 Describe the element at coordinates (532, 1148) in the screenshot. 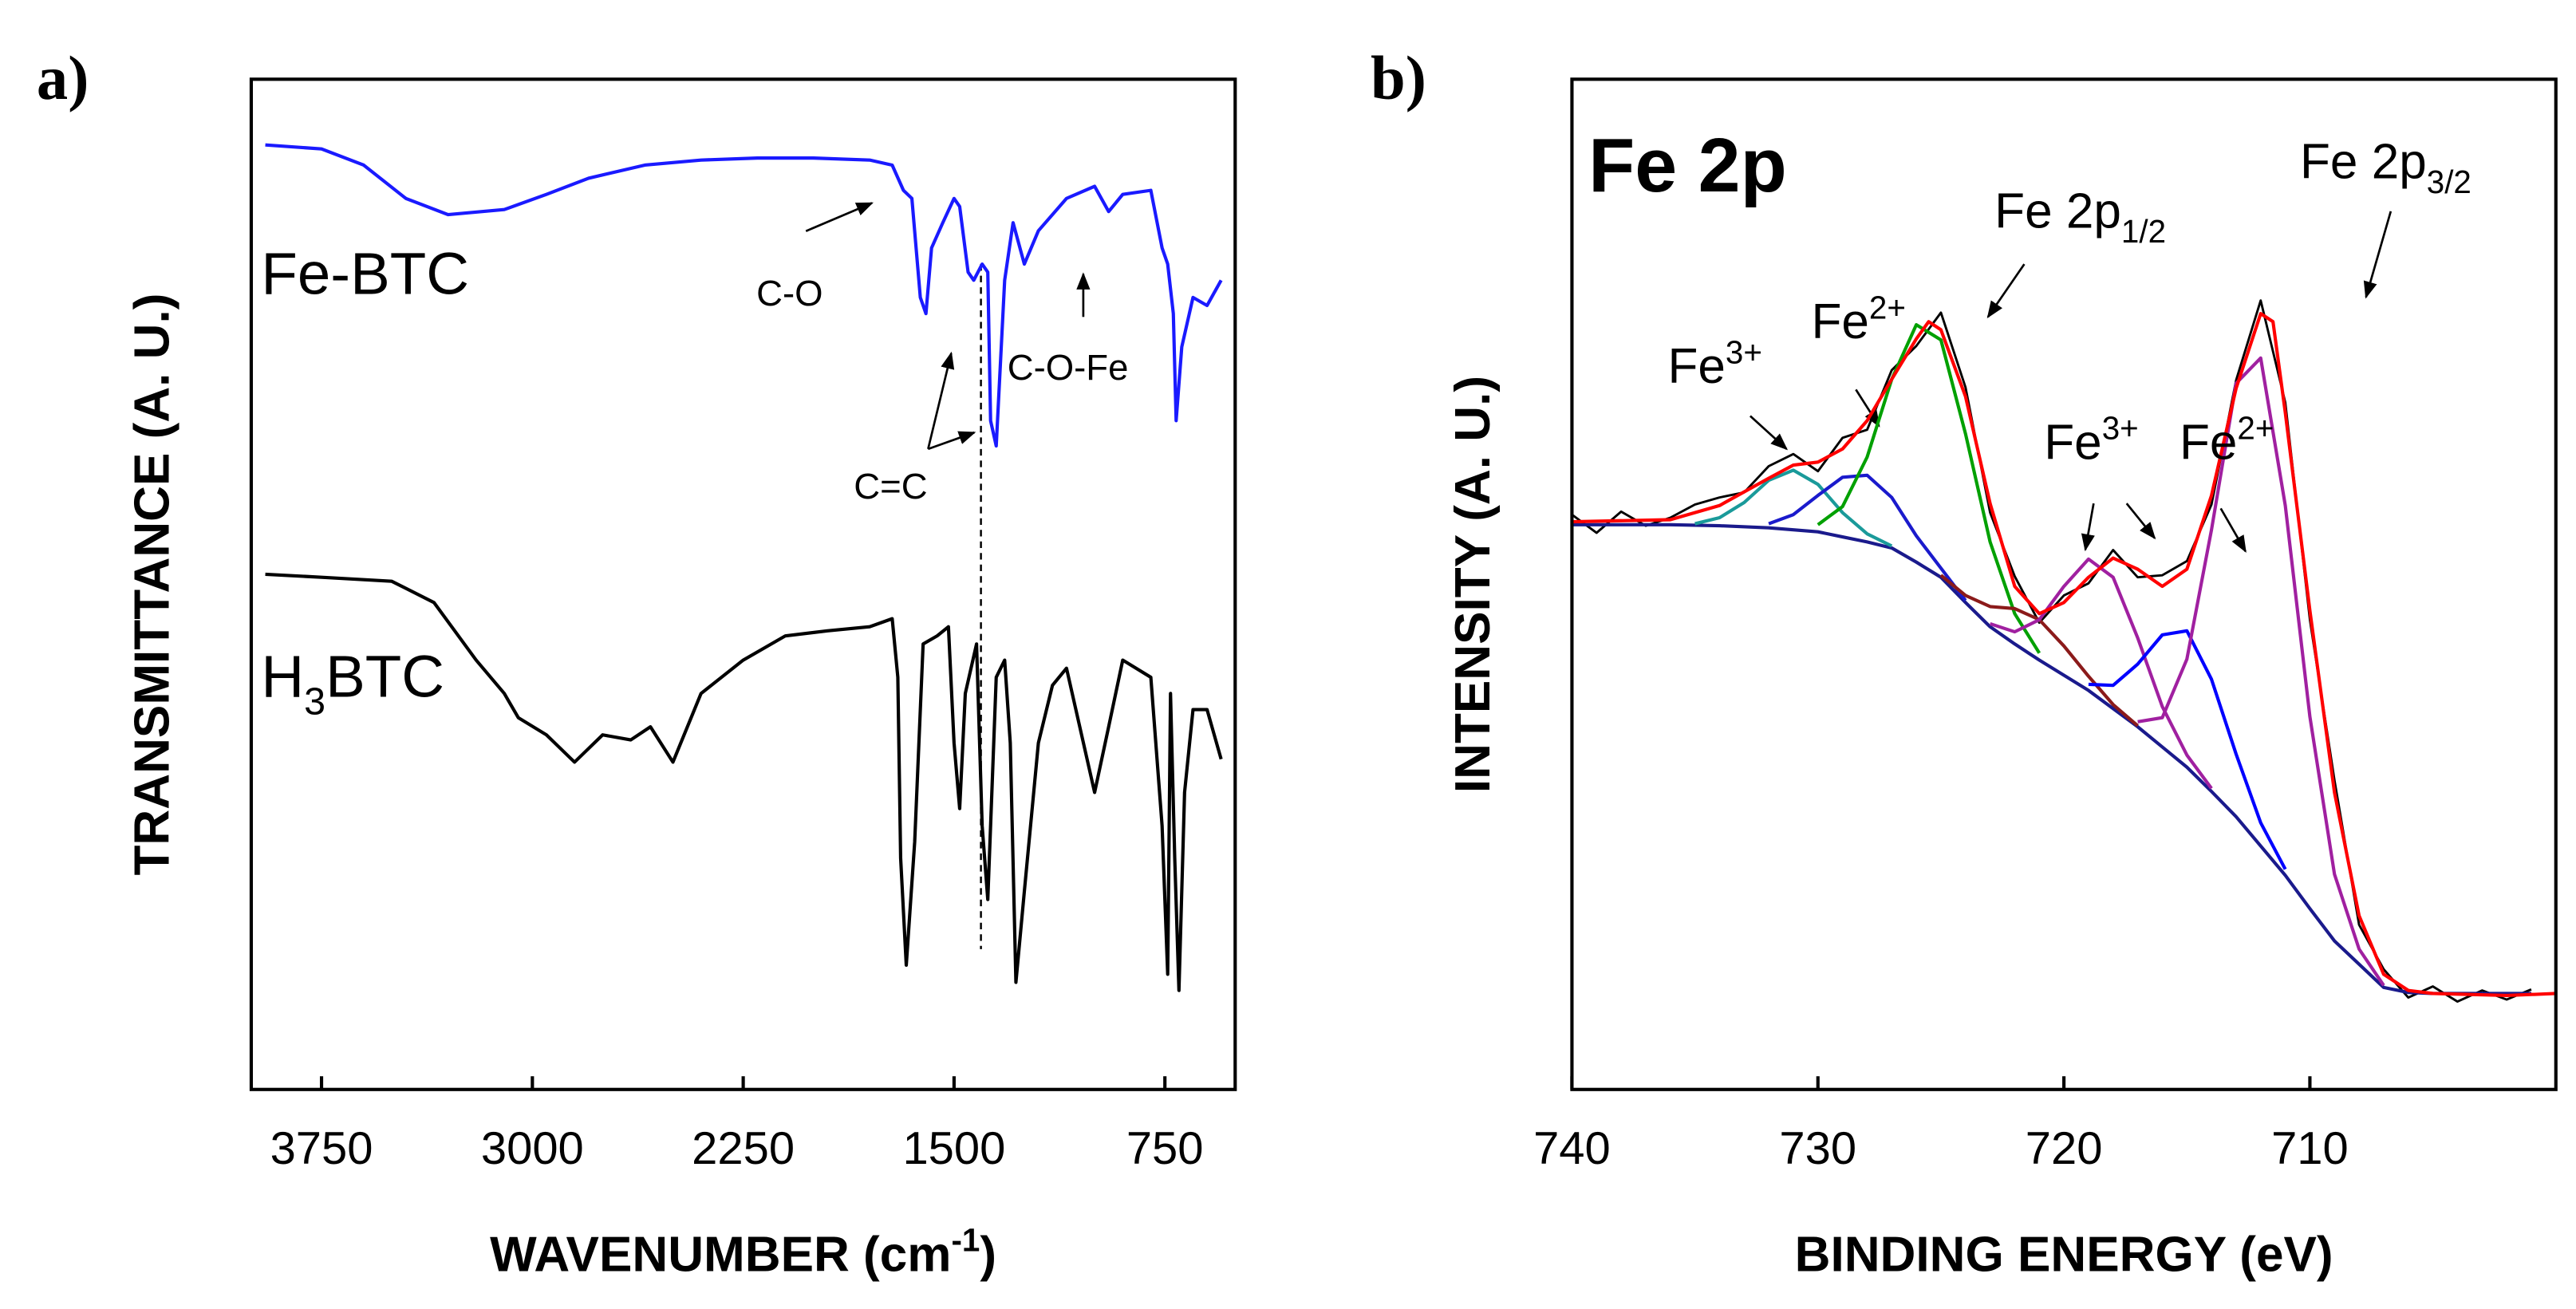

I see `x-tick-label: 3000` at that location.